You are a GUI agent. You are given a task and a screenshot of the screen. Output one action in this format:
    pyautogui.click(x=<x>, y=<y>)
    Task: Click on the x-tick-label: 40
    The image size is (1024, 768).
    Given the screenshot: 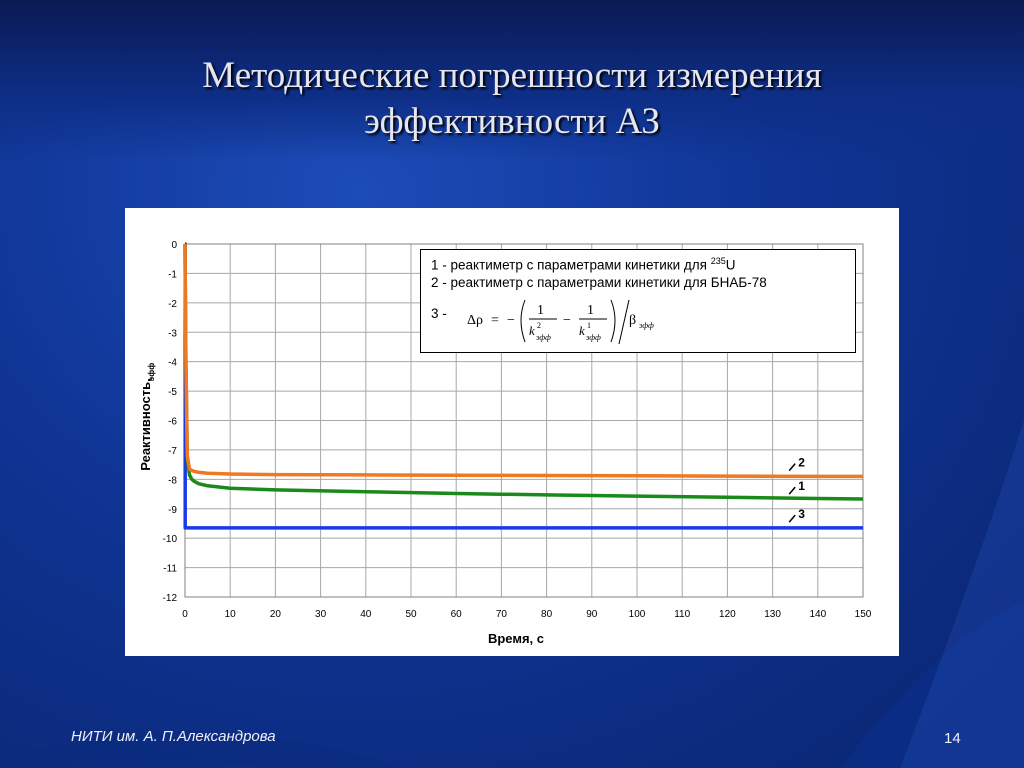 What is the action you would take?
    pyautogui.click(x=366, y=614)
    